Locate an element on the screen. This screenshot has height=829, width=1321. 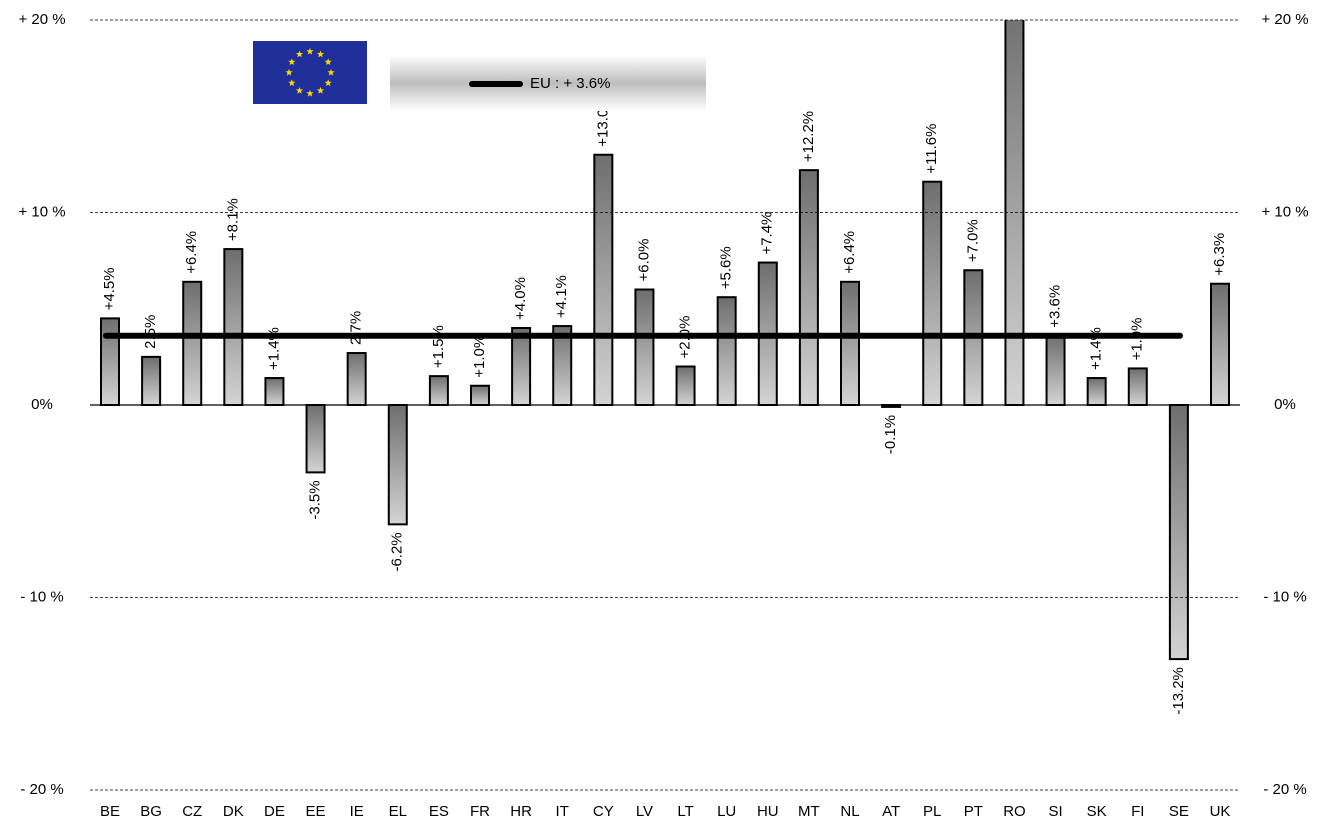
x-tick-label: SE is located at coordinates (1179, 811).